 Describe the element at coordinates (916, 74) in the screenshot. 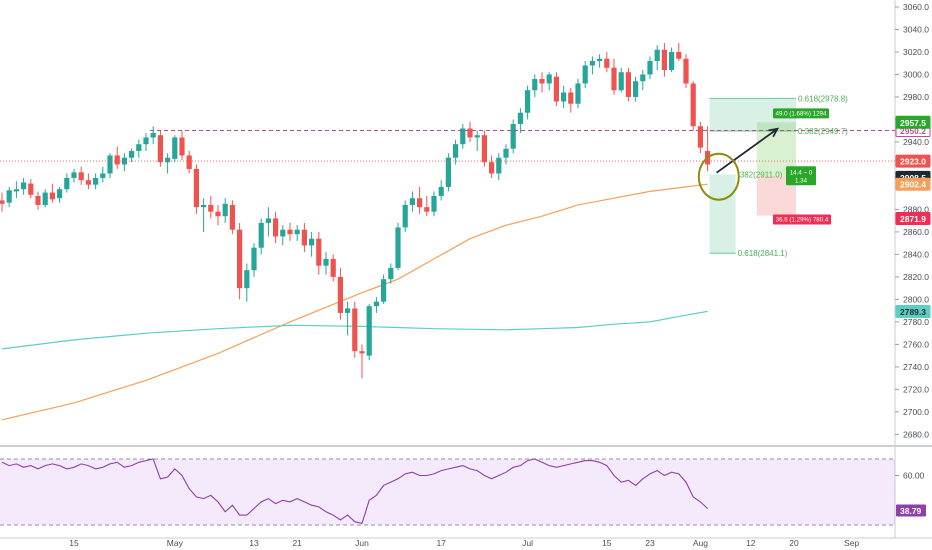

I see `price-tick-label: 3000.0` at that location.